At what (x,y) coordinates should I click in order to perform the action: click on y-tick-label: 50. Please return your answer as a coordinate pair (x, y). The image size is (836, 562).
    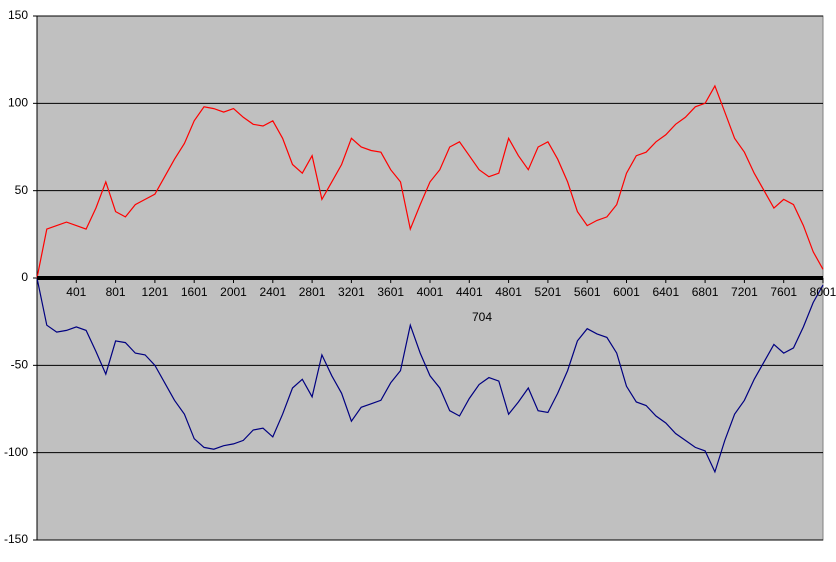
    Looking at the image, I should click on (22, 190).